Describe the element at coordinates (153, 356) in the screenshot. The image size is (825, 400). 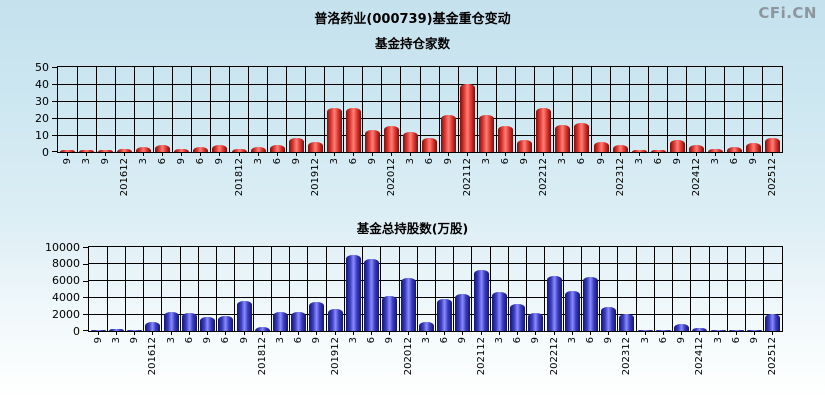
I see `x-tick-label: 201612` at that location.